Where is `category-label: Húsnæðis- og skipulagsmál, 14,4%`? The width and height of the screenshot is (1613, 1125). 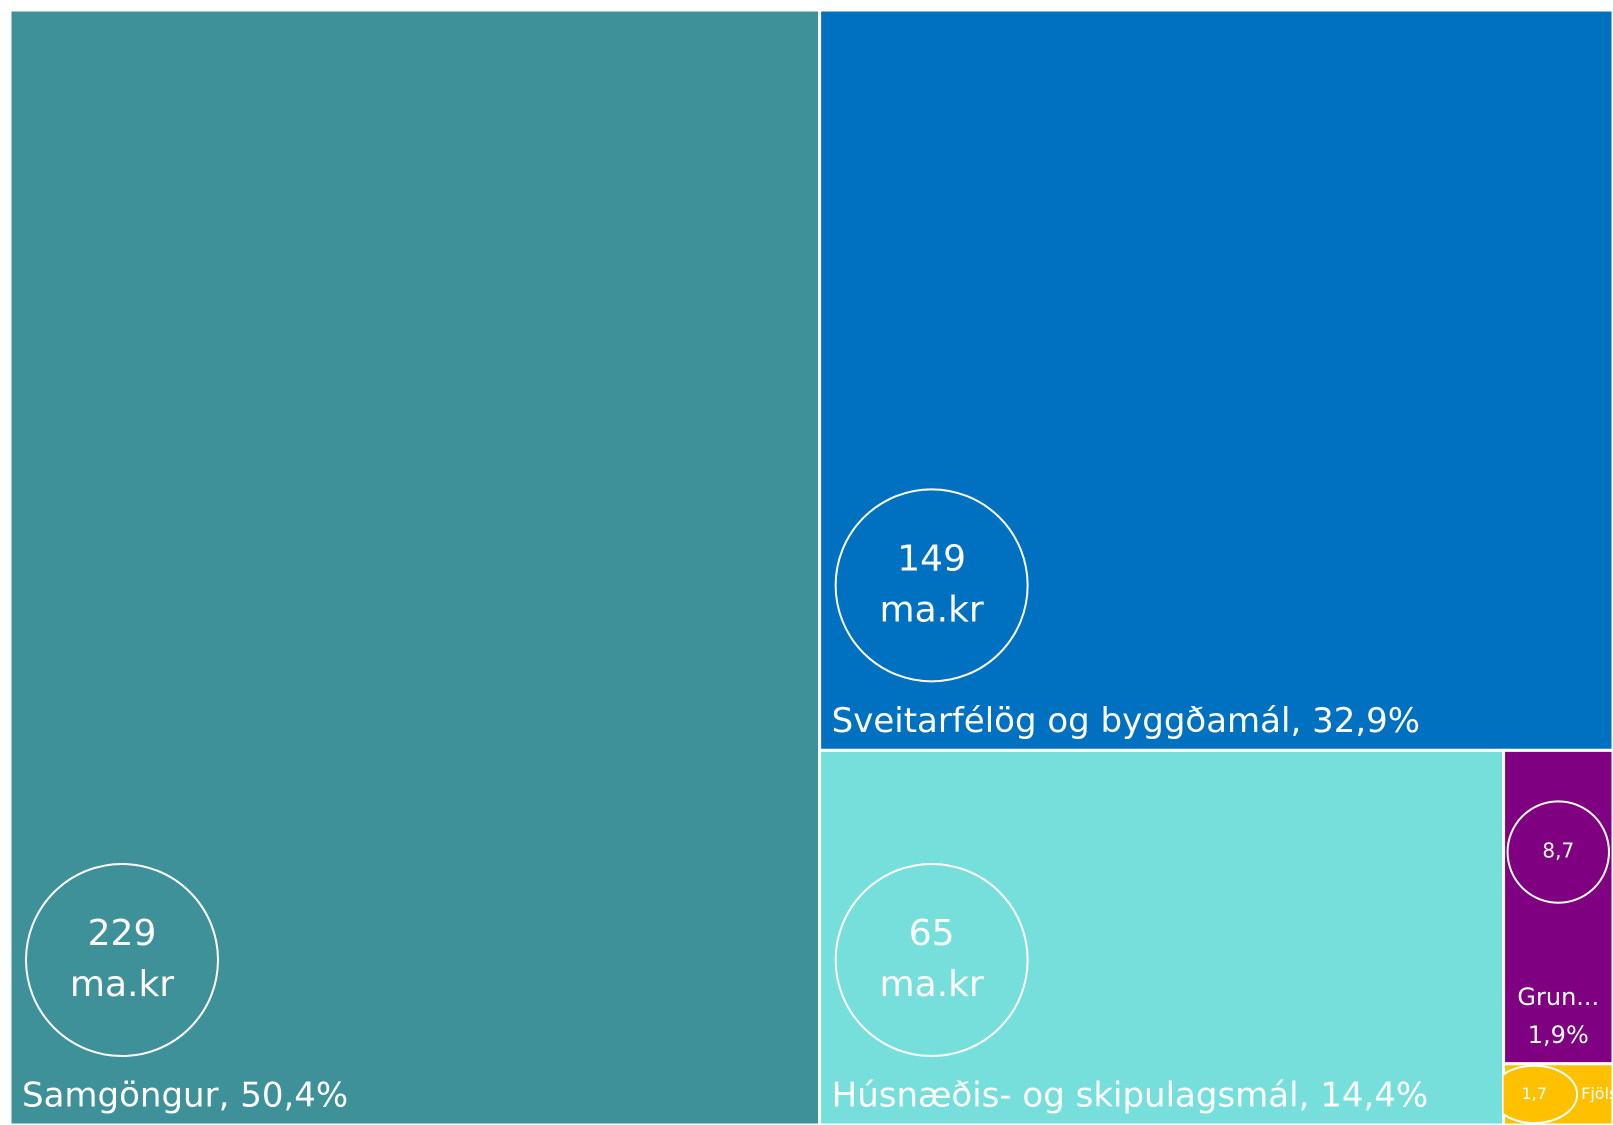 category-label: Húsnæðis- og skipulagsmál, 14,4% is located at coordinates (1130, 1096).